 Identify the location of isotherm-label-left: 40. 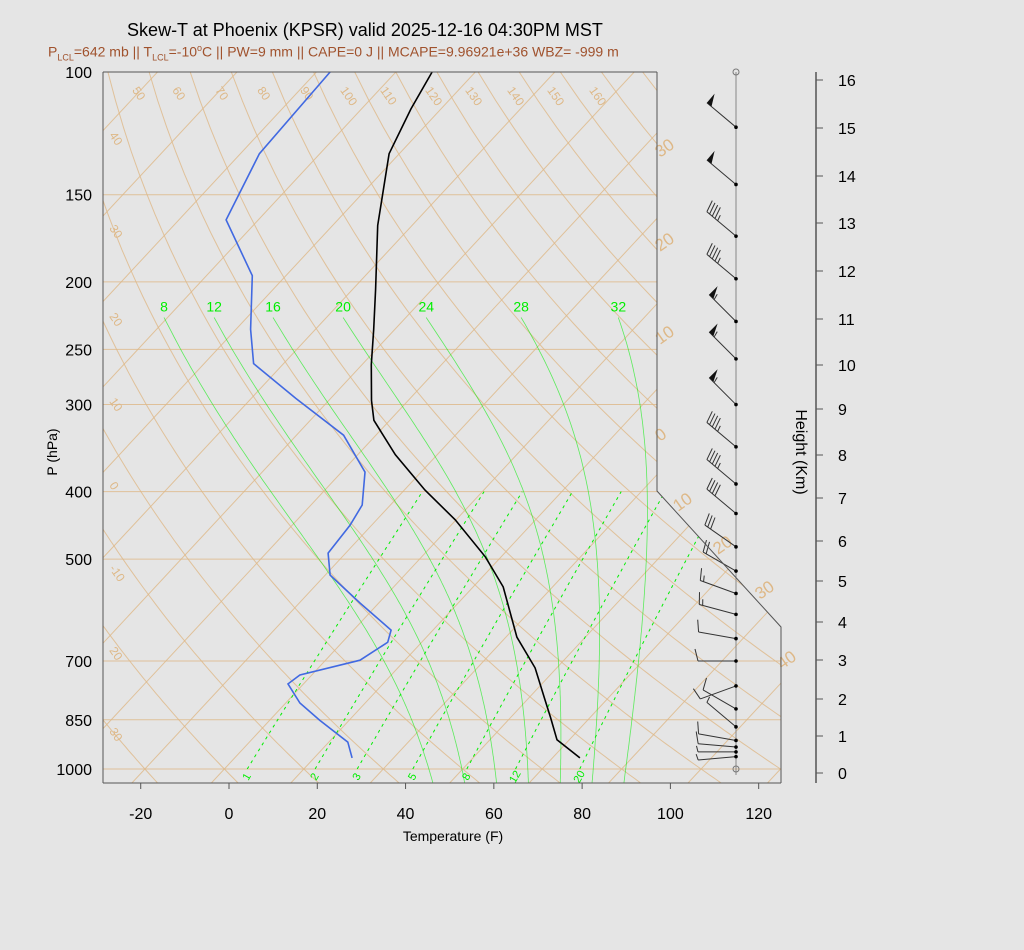
(115, 138).